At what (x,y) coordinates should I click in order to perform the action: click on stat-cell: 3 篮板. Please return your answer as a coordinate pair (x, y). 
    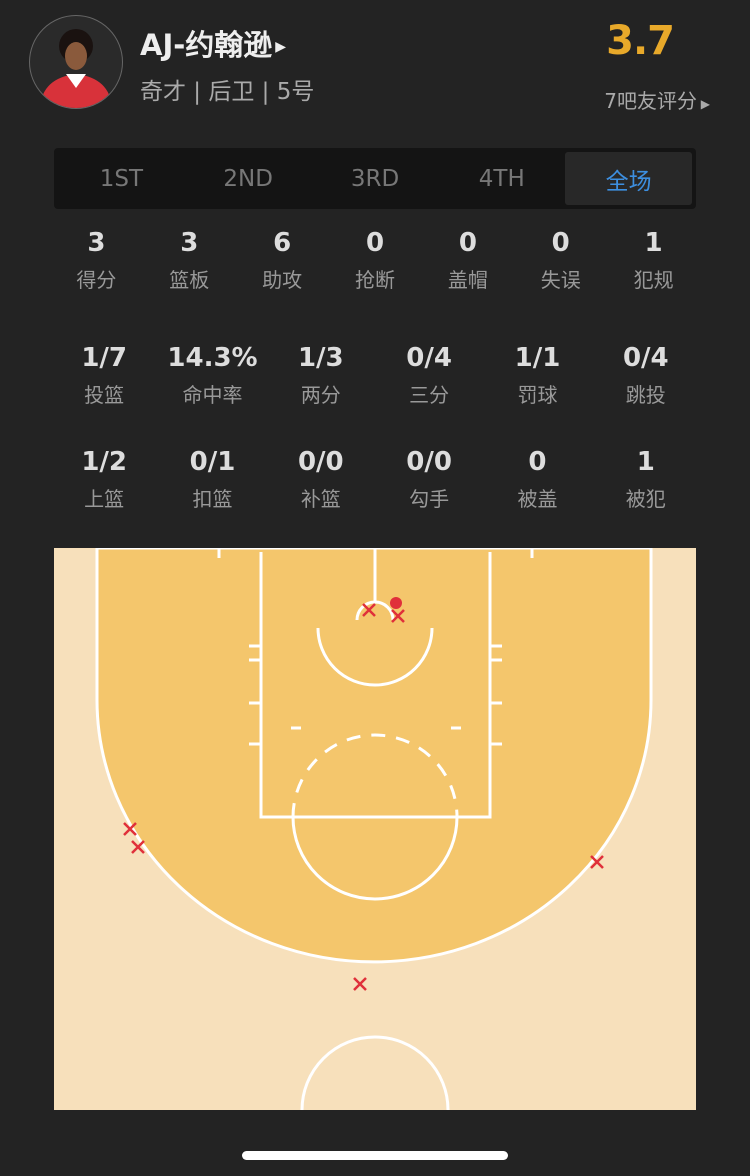
    Looking at the image, I should click on (189, 260).